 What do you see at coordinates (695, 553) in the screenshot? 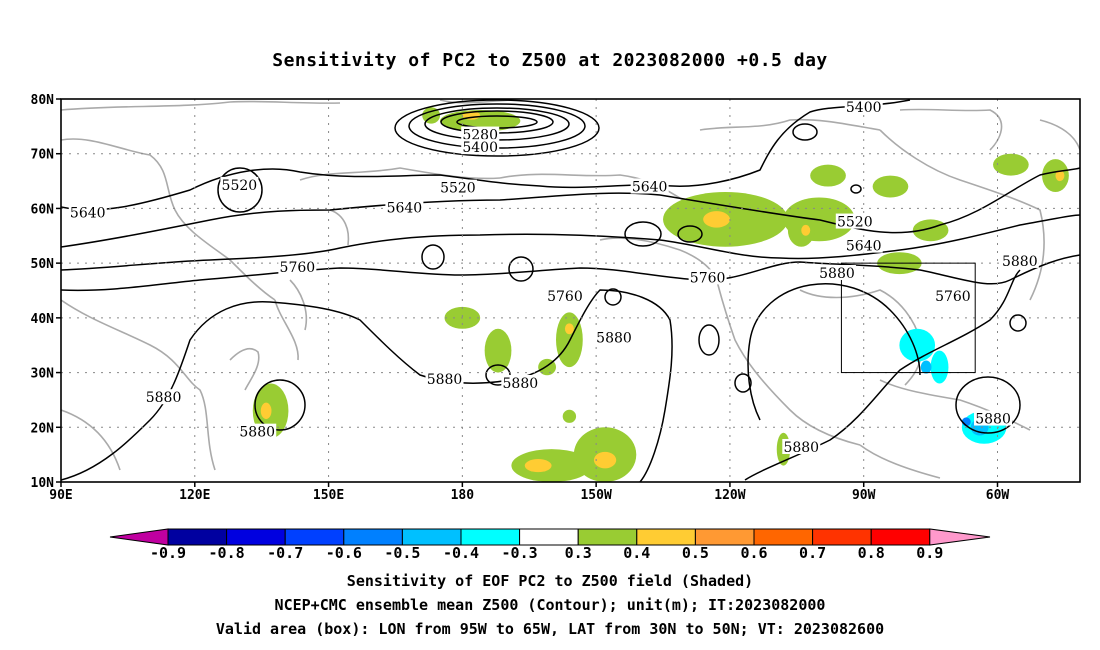
I see `colorbar-label: 0.5` at bounding box center [695, 553].